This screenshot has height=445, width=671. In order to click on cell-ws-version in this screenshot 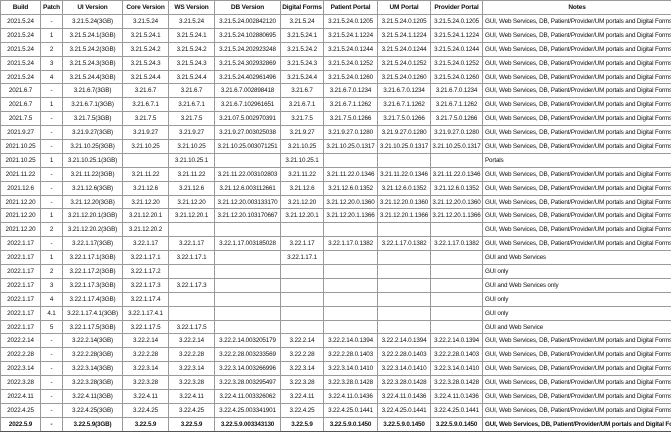, I will do `click(191, 230)`.